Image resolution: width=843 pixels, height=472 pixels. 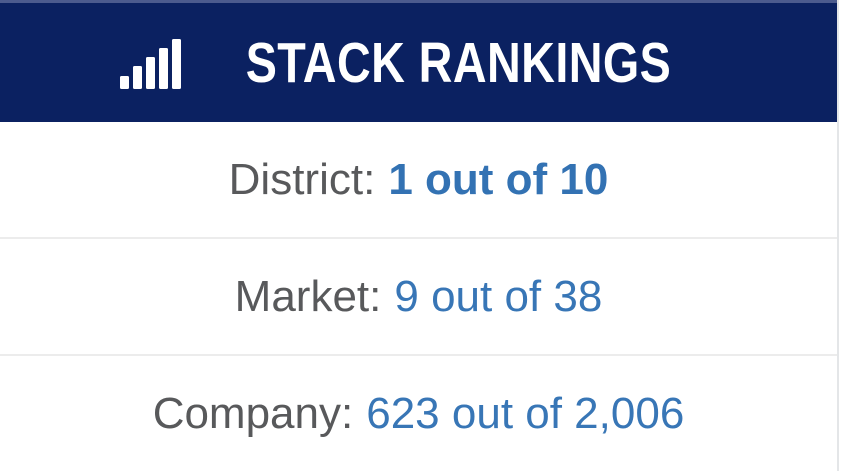 I want to click on company-label: Company:, so click(x=253, y=413).